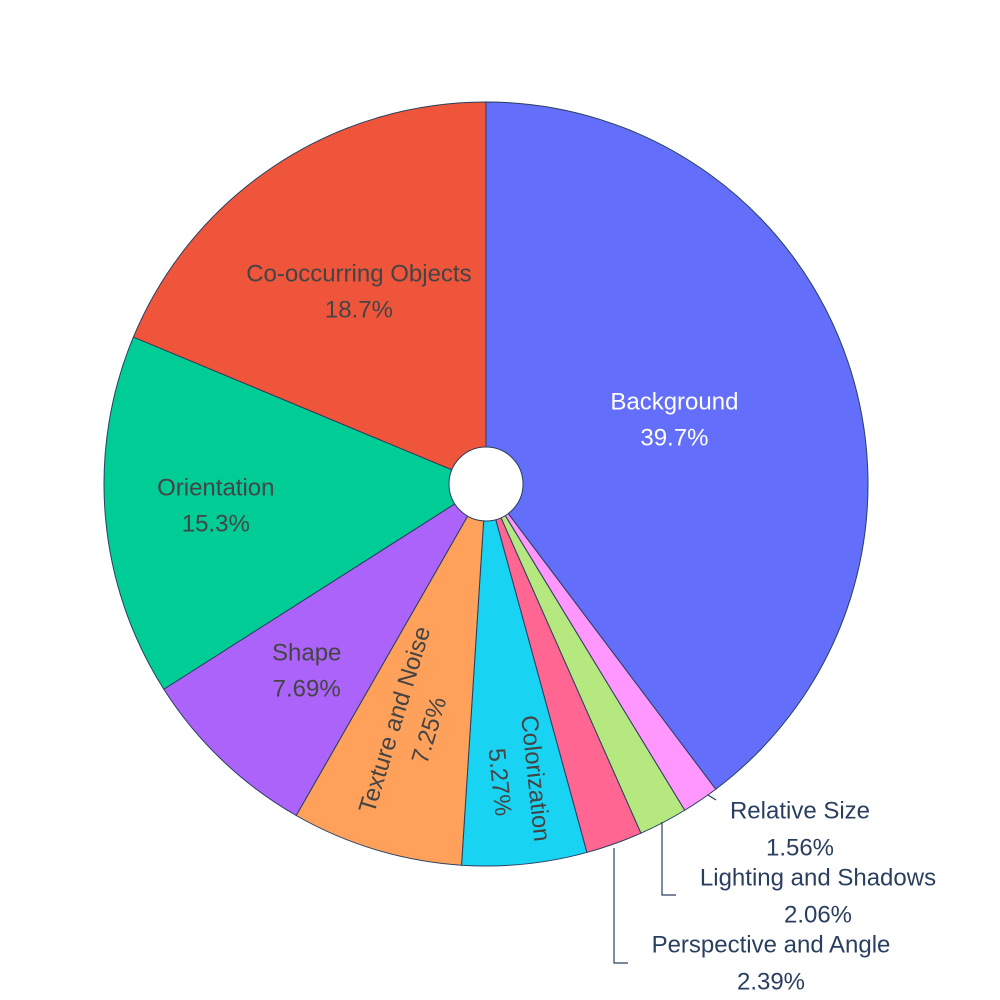 The height and width of the screenshot is (1000, 1000). Describe the element at coordinates (818, 914) in the screenshot. I see `slice-label-percent: 2.06%` at that location.